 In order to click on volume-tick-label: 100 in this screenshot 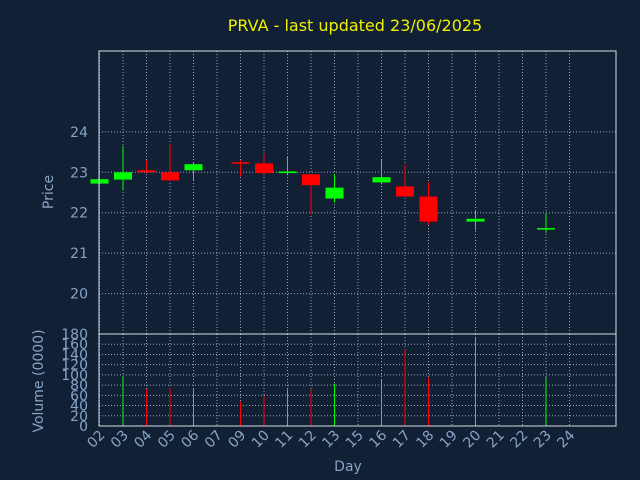, I will do `click(74, 376)`.